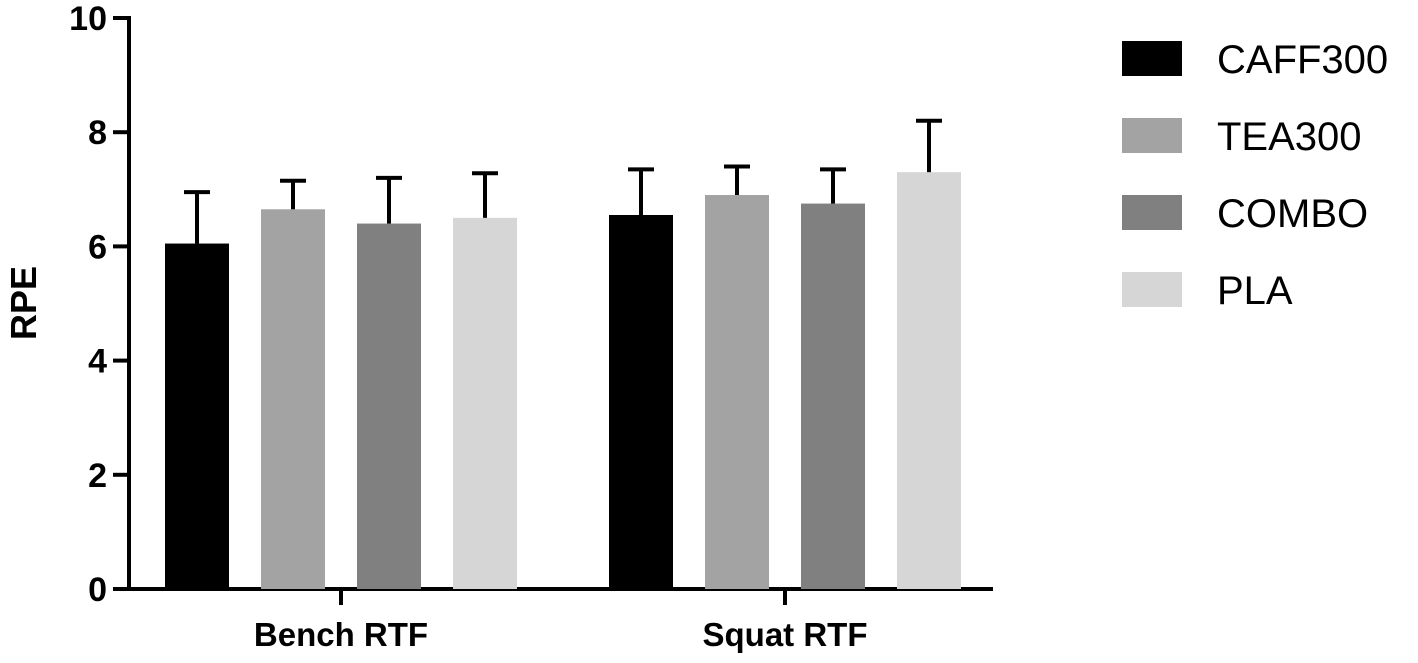  Describe the element at coordinates (97, 362) in the screenshot. I see `y-tick-label: 4` at that location.